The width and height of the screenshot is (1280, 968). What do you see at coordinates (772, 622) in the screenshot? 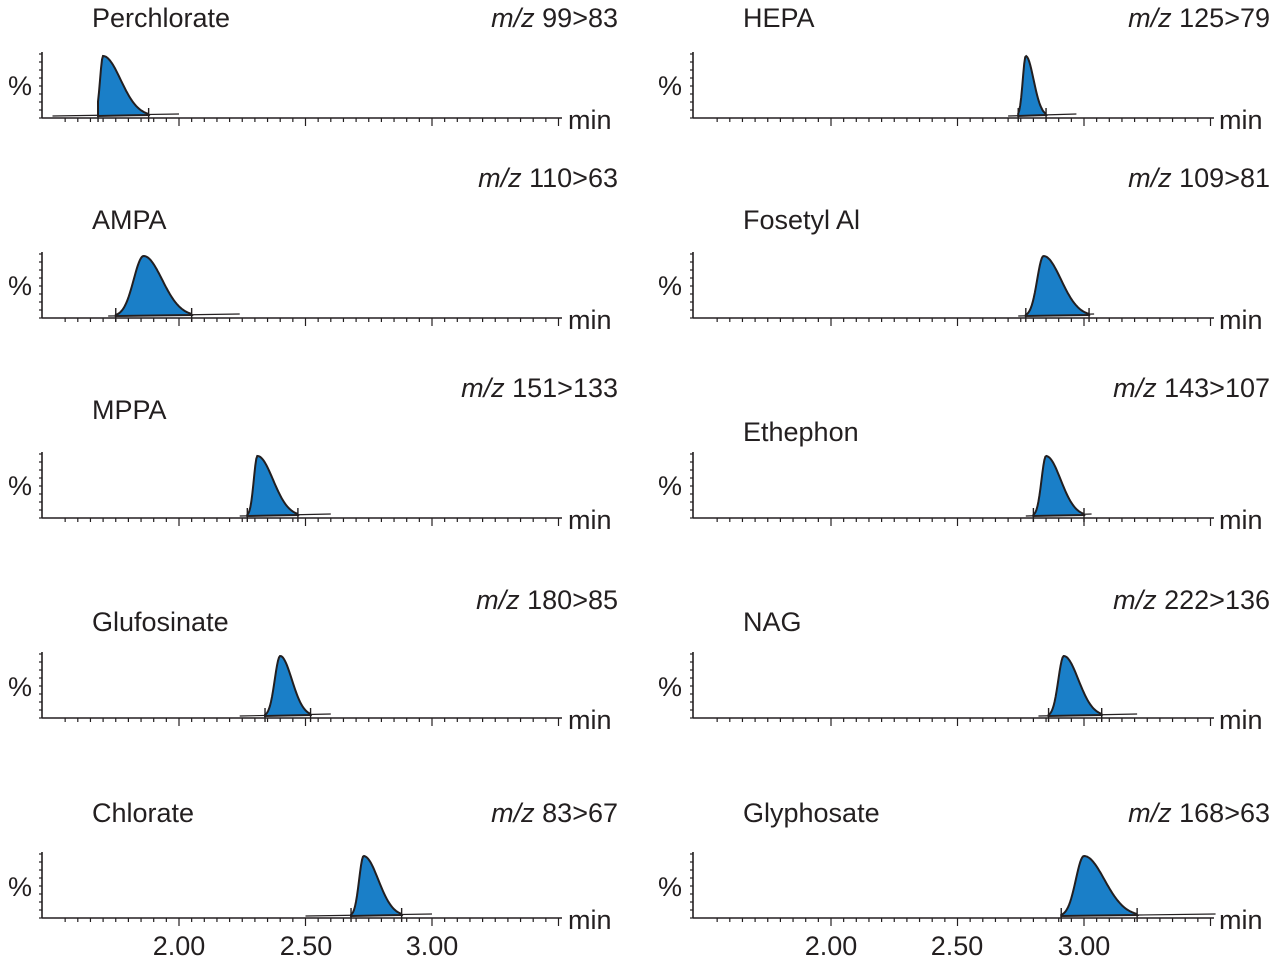
I see `compound-label: NAG` at bounding box center [772, 622].